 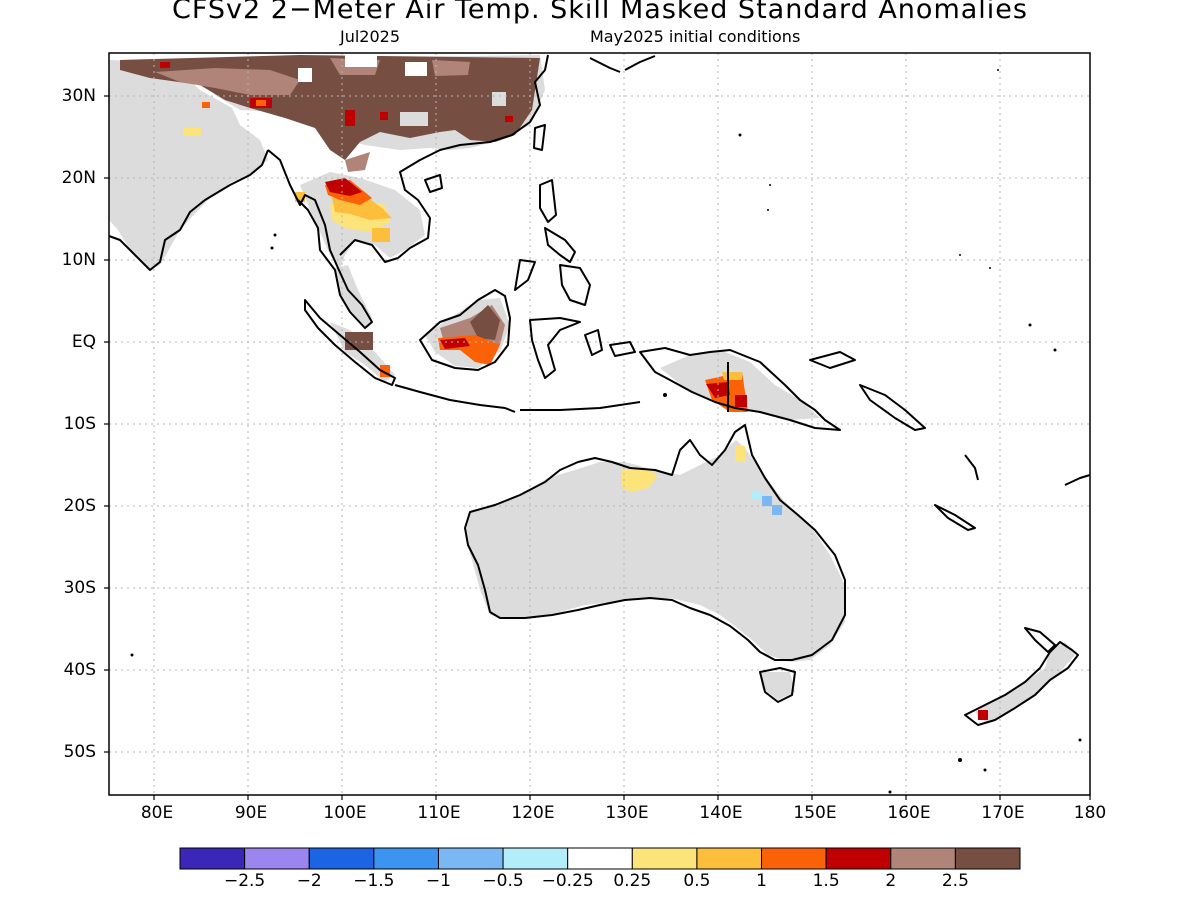 I want to click on lon-label: 120E, so click(x=533, y=813).